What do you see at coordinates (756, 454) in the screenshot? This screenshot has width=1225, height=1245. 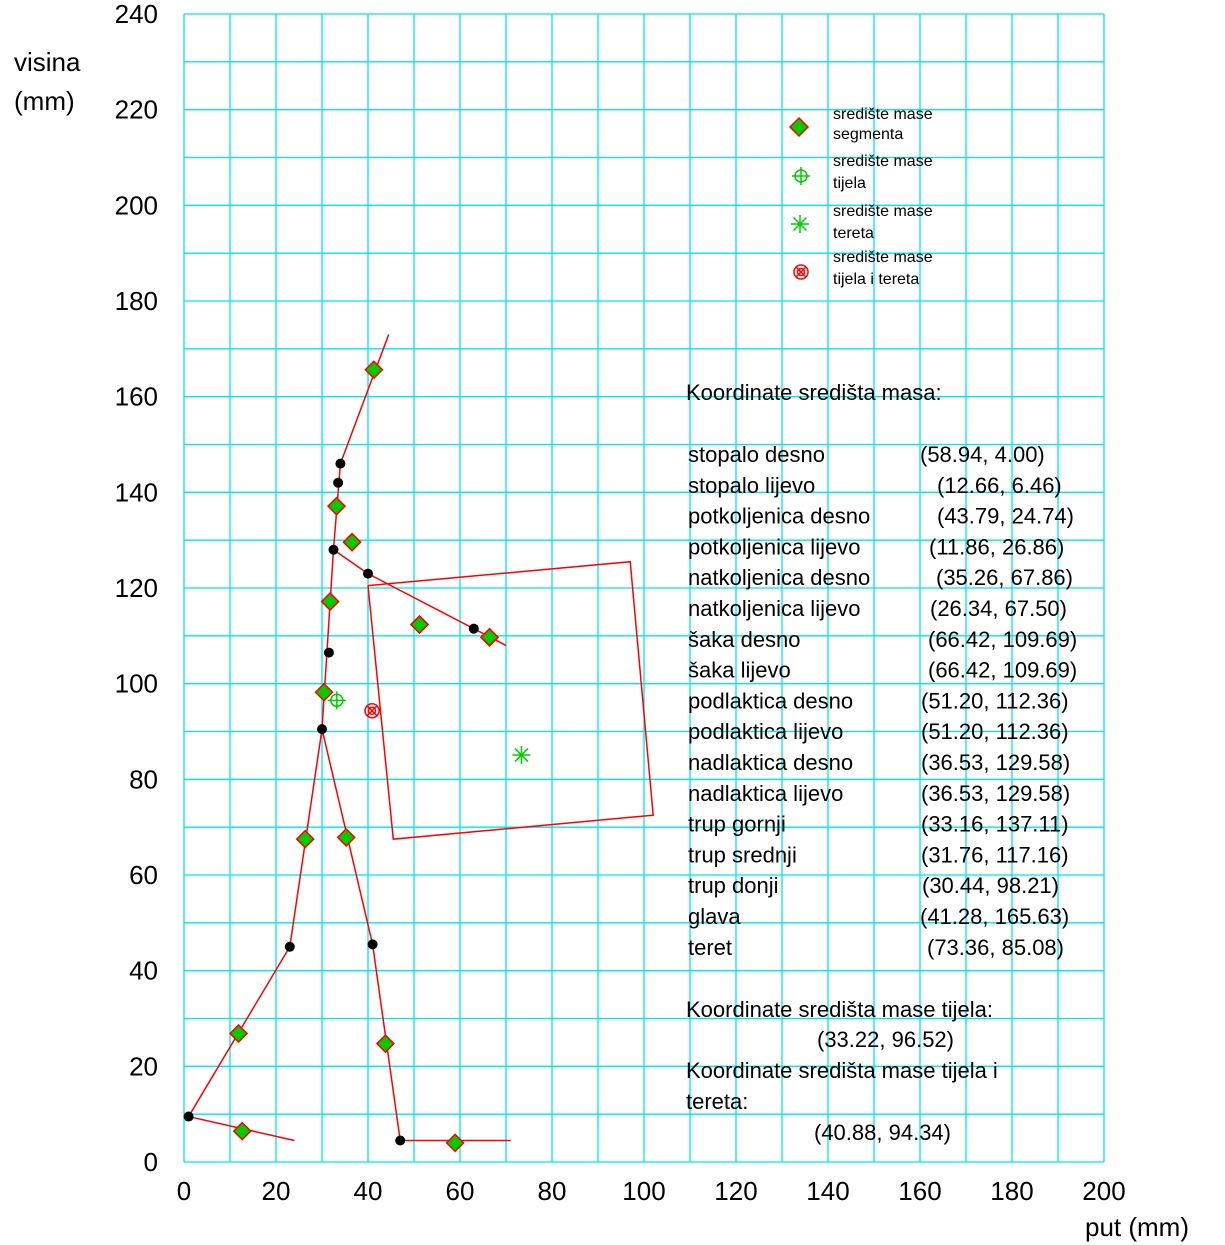 I see `coordinates-row-name: stopalo desno` at bounding box center [756, 454].